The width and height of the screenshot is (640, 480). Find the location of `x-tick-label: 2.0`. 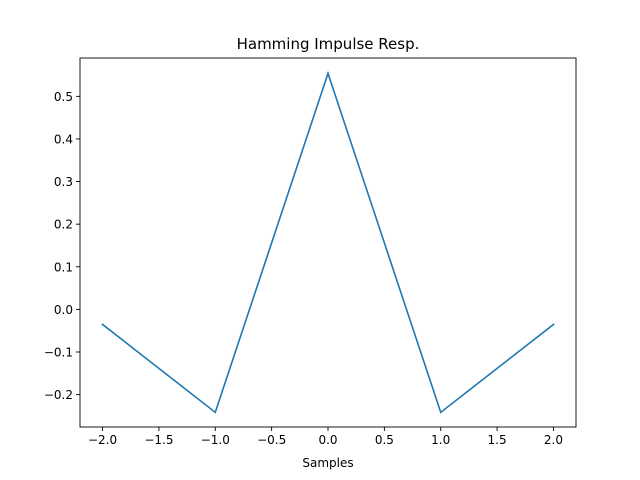

x-tick-label: 2.0 is located at coordinates (553, 440).